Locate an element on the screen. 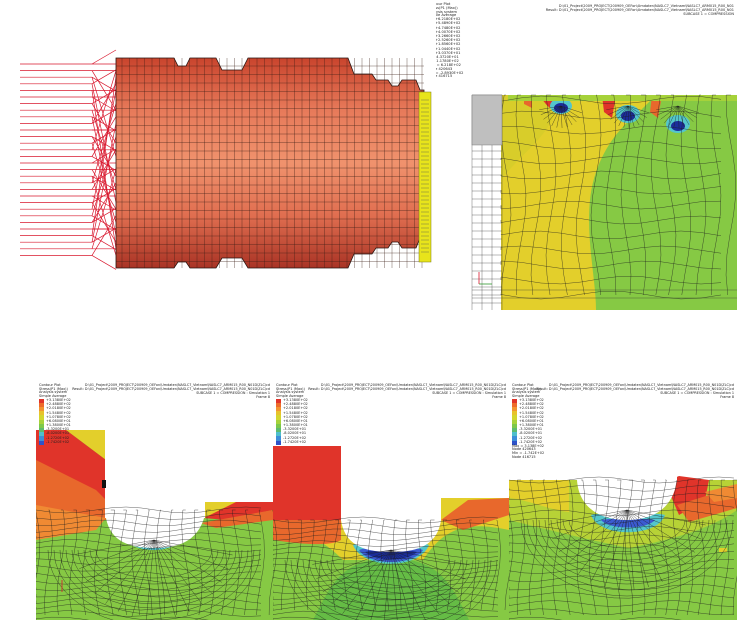 The width and height of the screenshot is (737, 620). legend-footer-line: Node 416715 is located at coordinates (444, 76).